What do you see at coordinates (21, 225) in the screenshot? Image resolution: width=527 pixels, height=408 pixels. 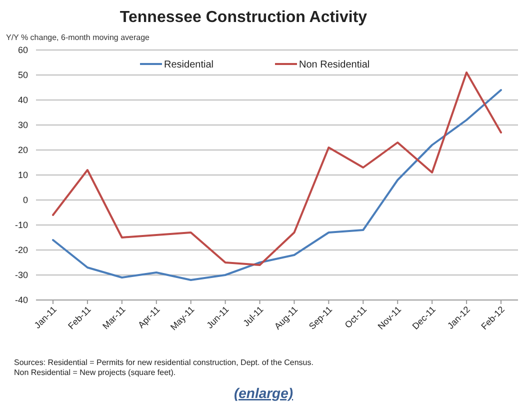 I see `y-tick-label: -10` at bounding box center [21, 225].